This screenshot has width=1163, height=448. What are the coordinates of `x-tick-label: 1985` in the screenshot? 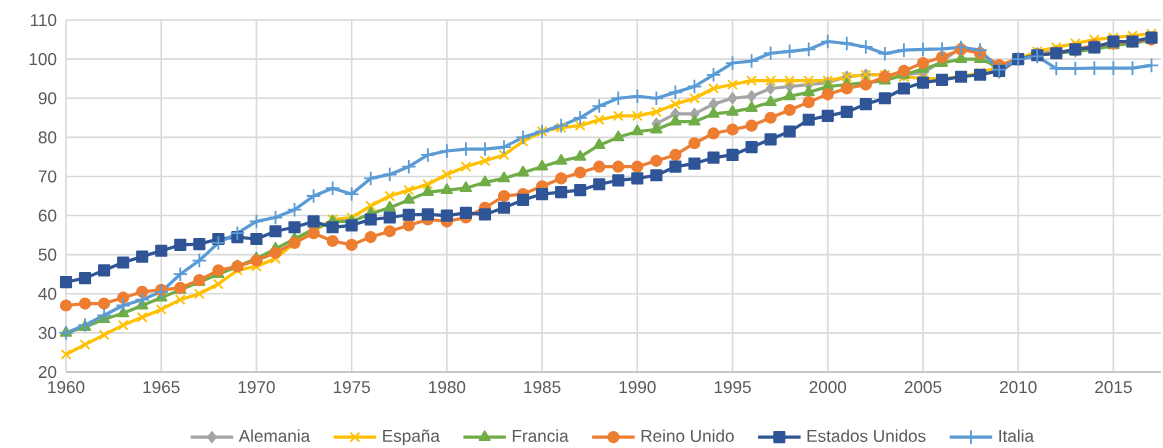 It's located at (542, 387).